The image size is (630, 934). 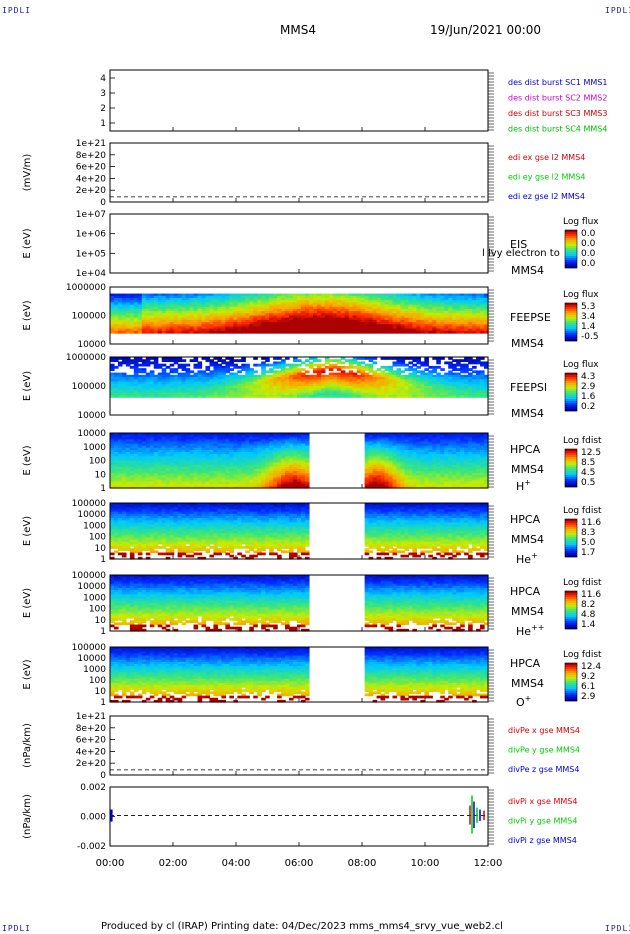 What do you see at coordinates (103, 124) in the screenshot?
I see `y-tick-label-des: 1` at bounding box center [103, 124].